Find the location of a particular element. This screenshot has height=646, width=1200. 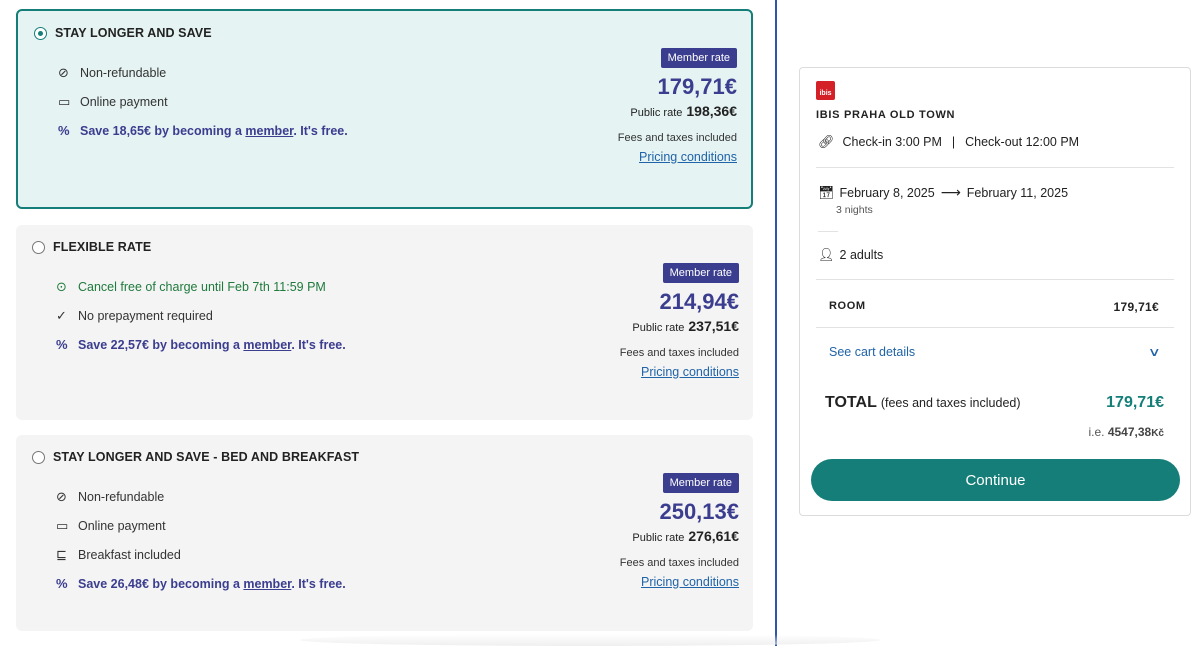

link-icon: 🔗︎ is located at coordinates (826, 141).